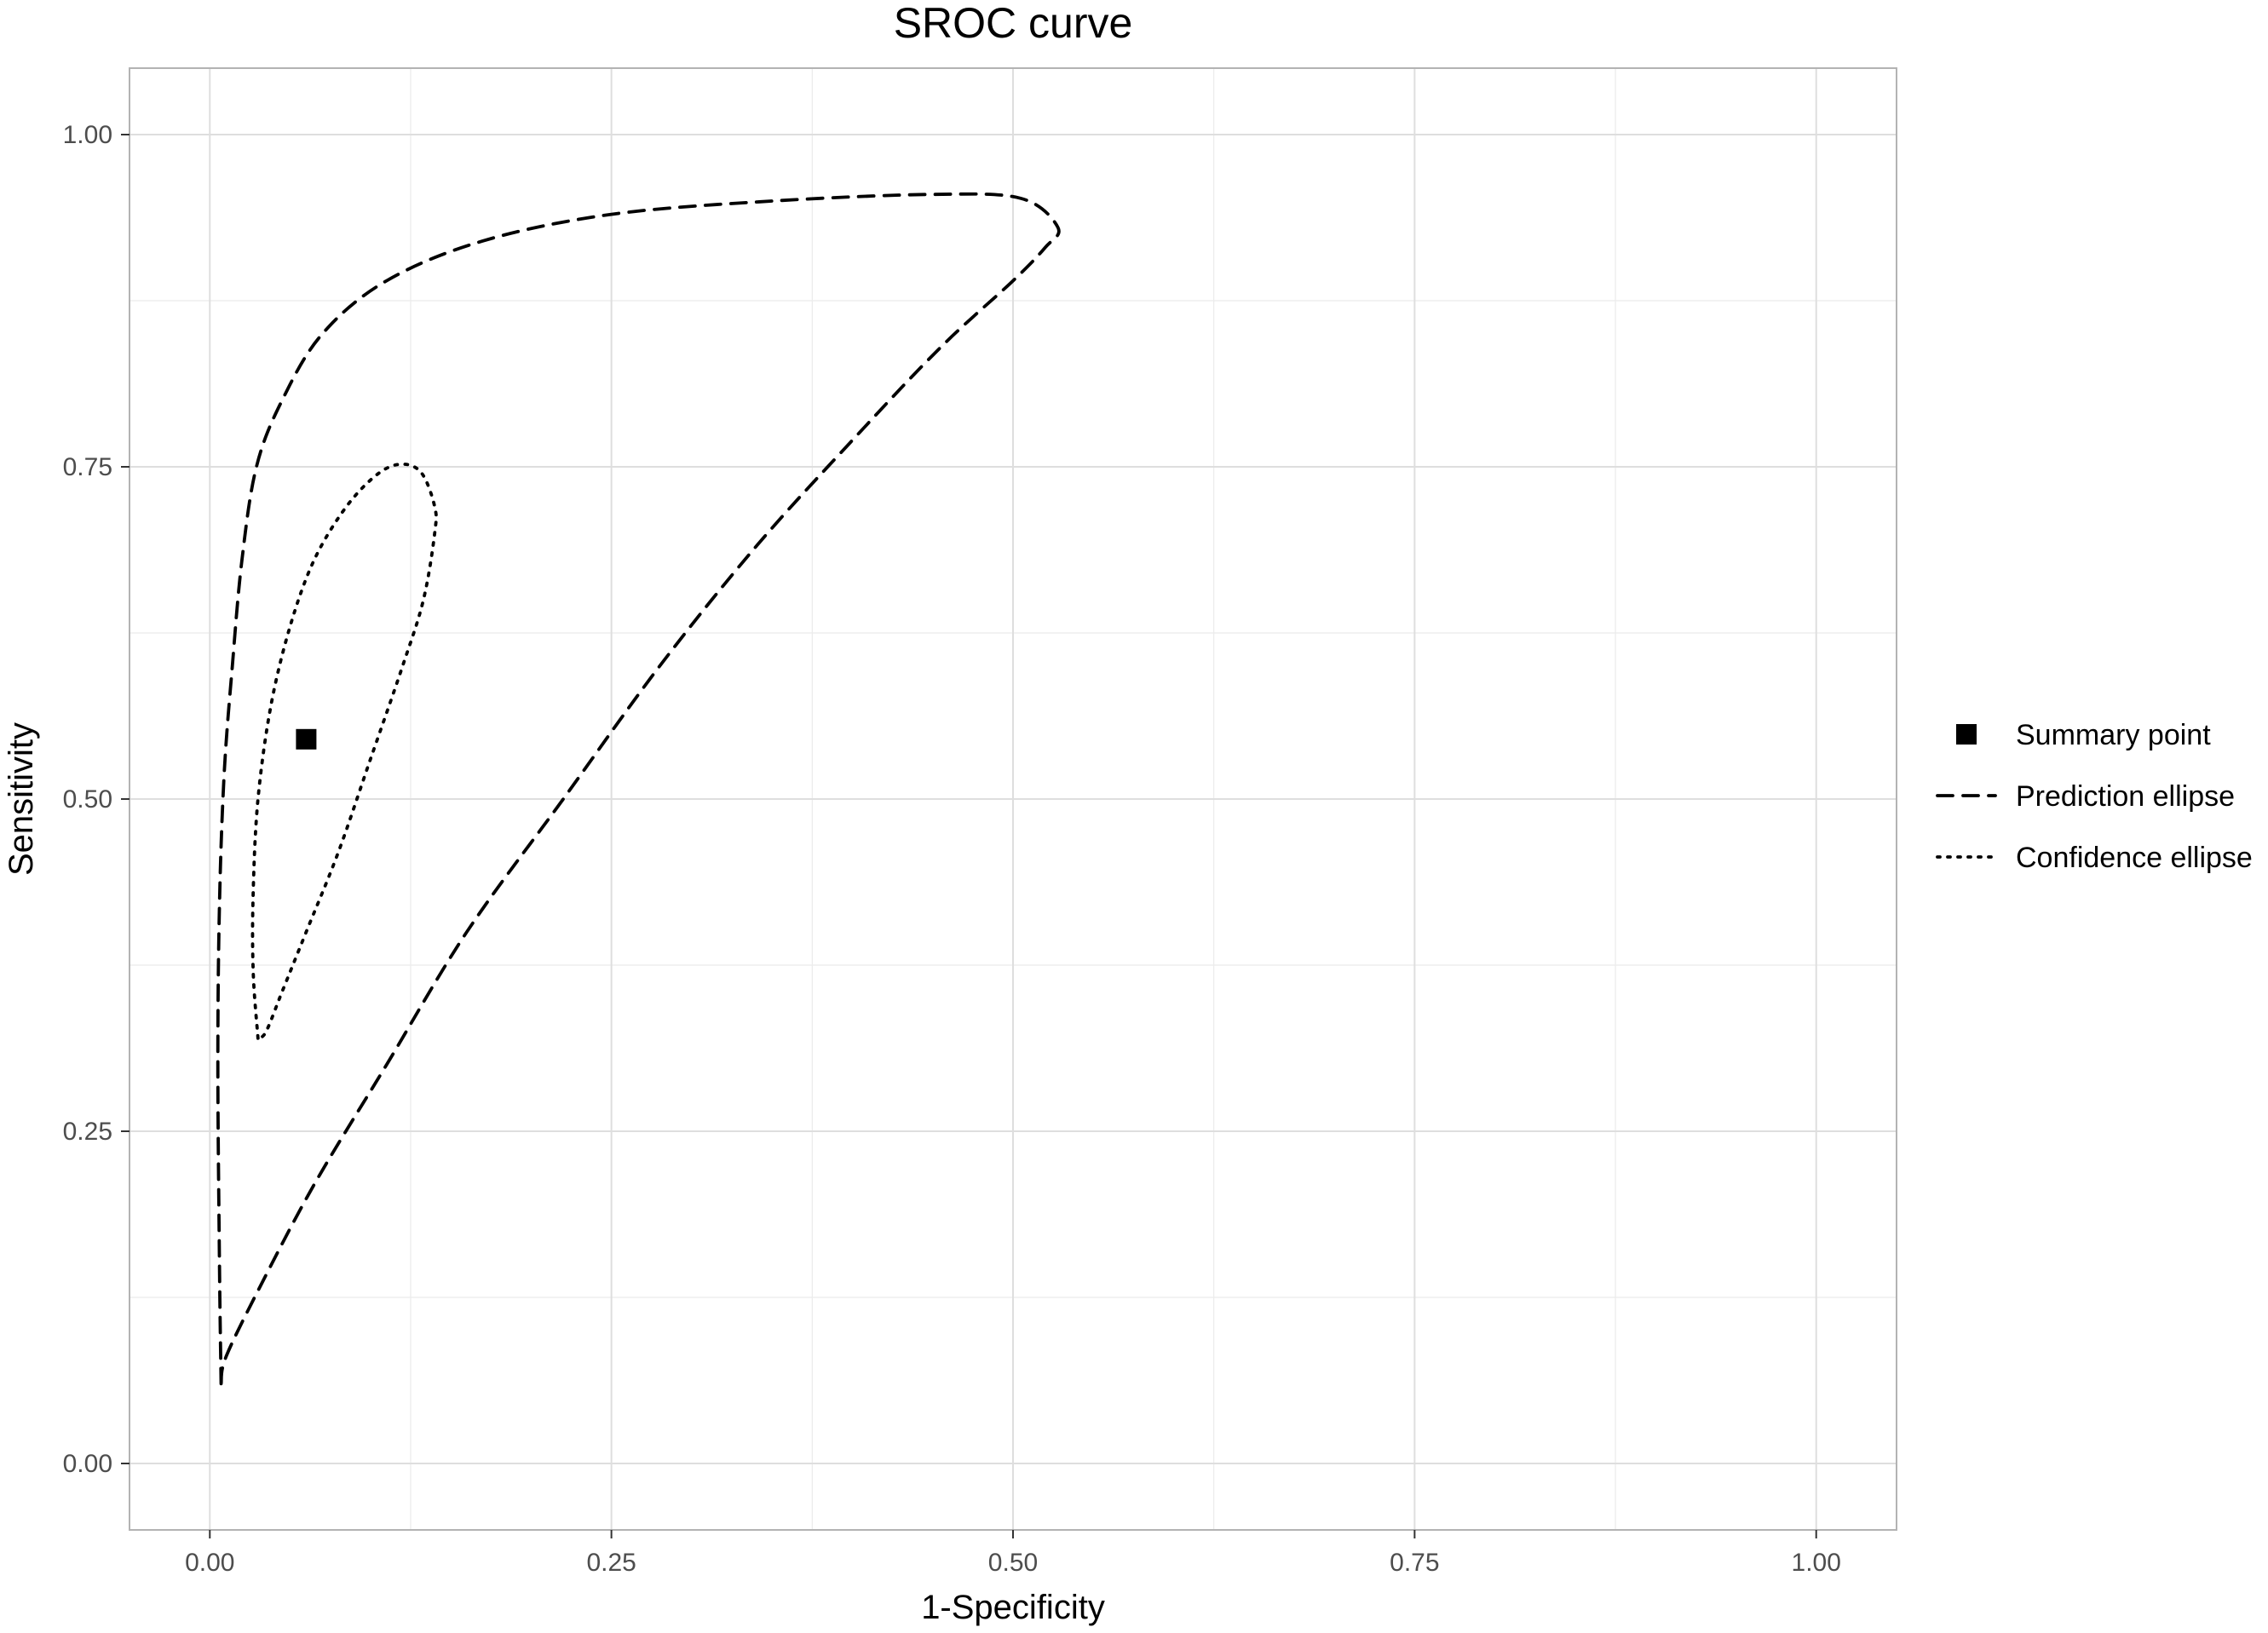  What do you see at coordinates (87, 135) in the screenshot?
I see `y-tick-label: 1.00` at bounding box center [87, 135].